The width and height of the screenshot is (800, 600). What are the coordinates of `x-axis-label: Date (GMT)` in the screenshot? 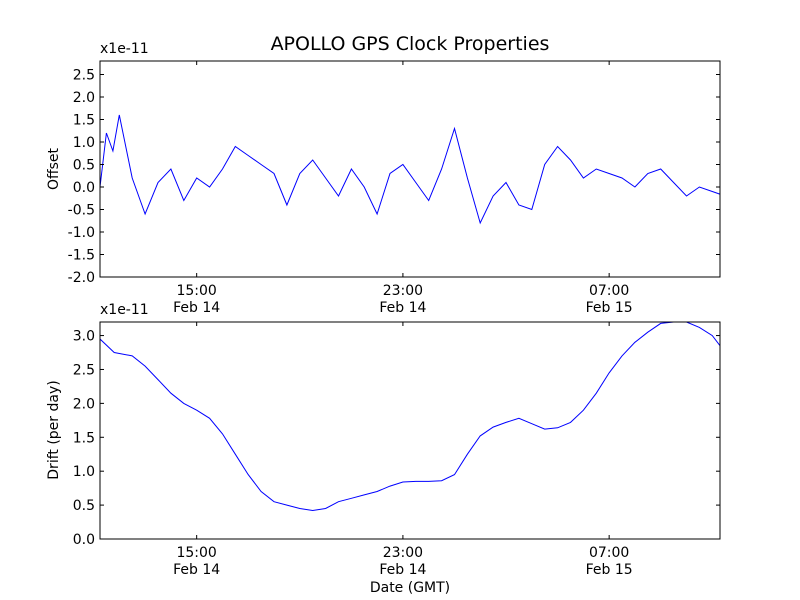 It's located at (410, 588).